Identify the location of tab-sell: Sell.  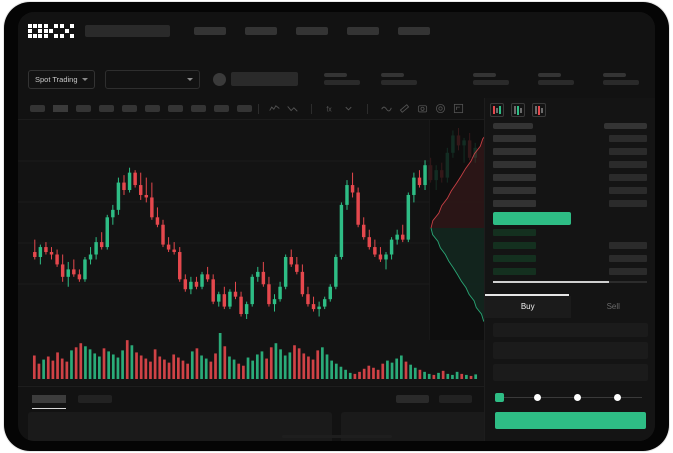
(613, 306).